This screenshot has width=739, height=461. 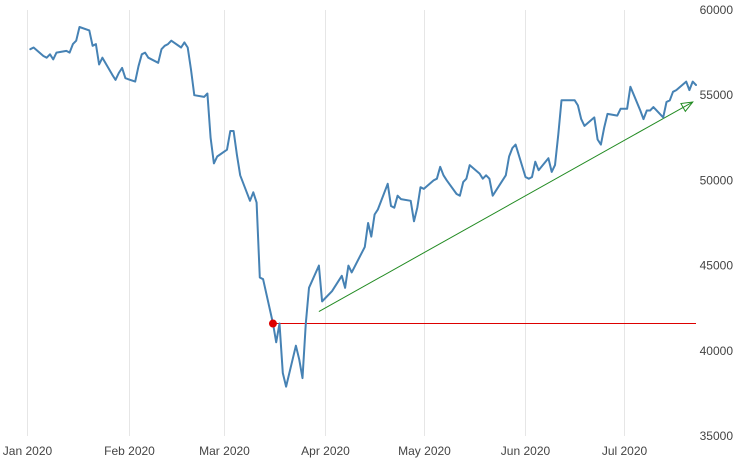 What do you see at coordinates (687, 107) in the screenshot?
I see `trend-arrow-head` at bounding box center [687, 107].